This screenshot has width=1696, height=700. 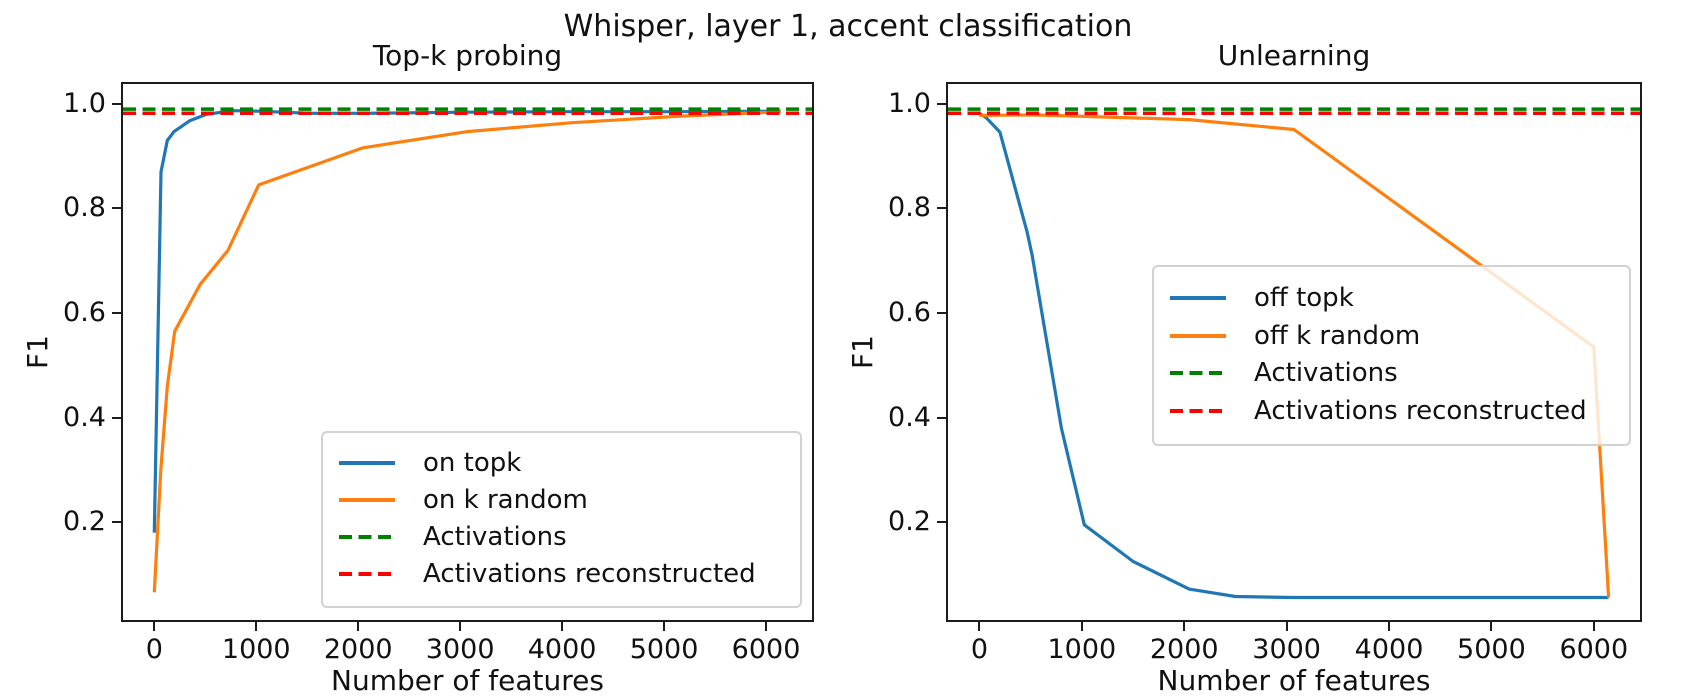 What do you see at coordinates (1294, 55) in the screenshot?
I see `right-plot-title: Unlearning` at bounding box center [1294, 55].